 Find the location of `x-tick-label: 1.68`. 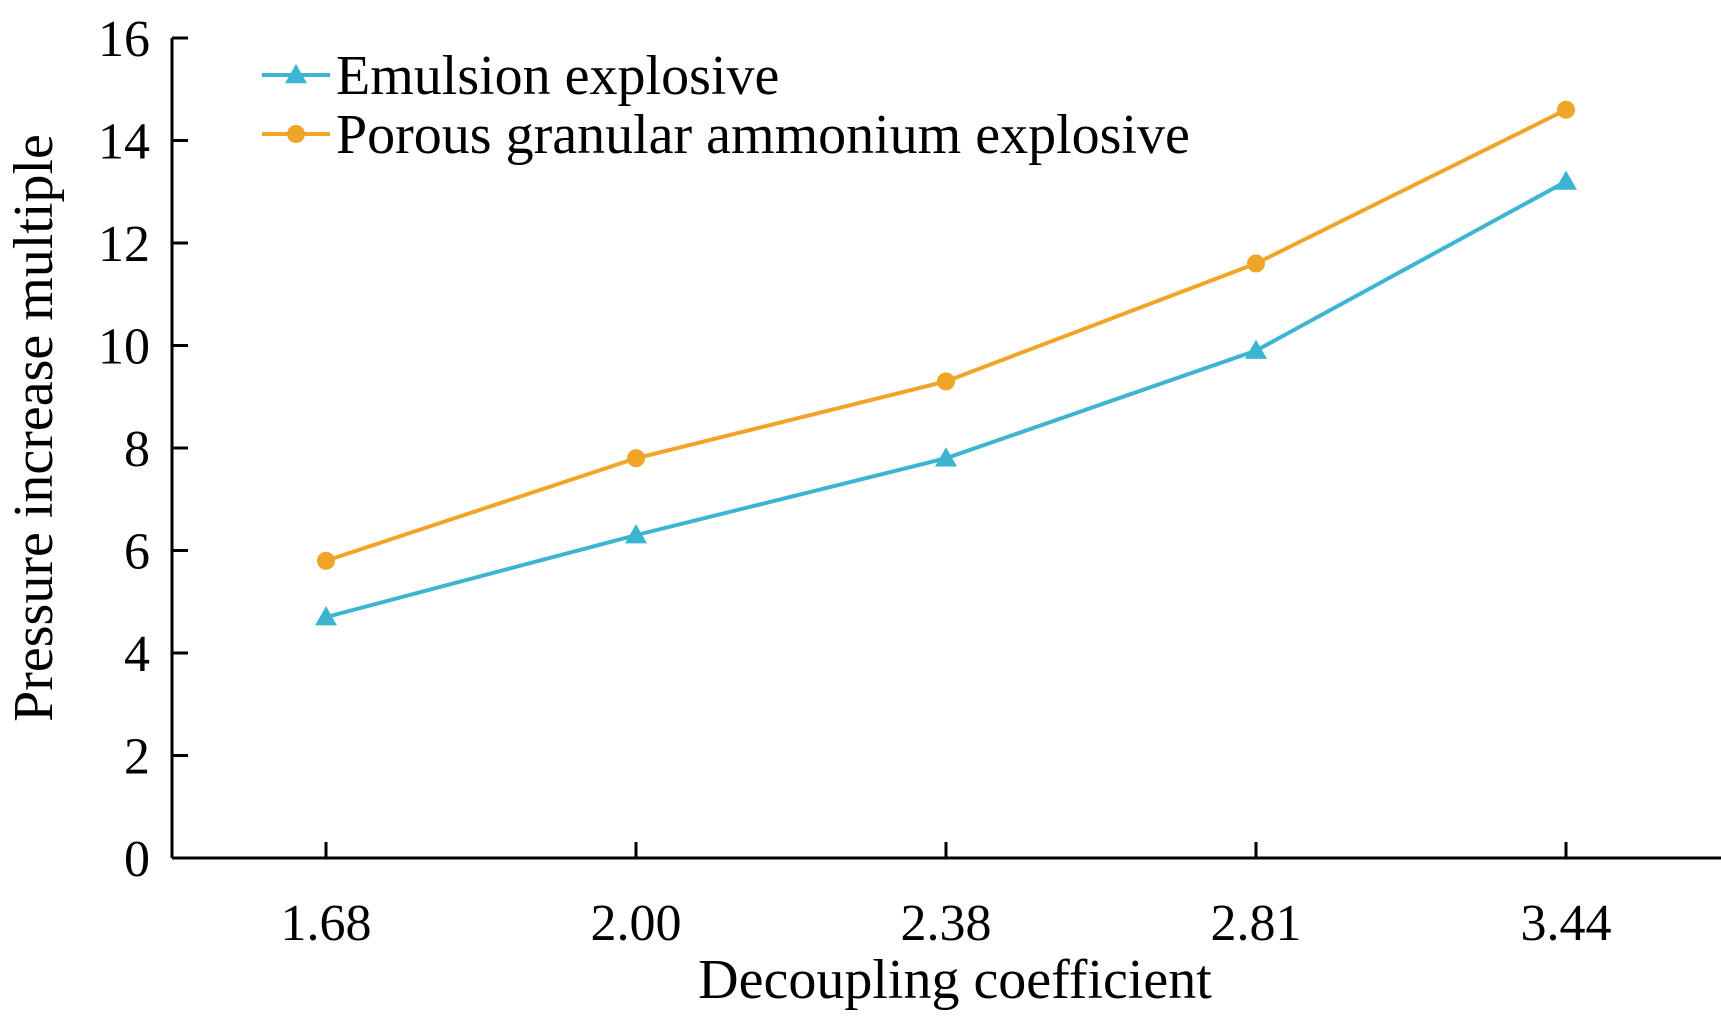

x-tick-label: 1.68 is located at coordinates (326, 923).